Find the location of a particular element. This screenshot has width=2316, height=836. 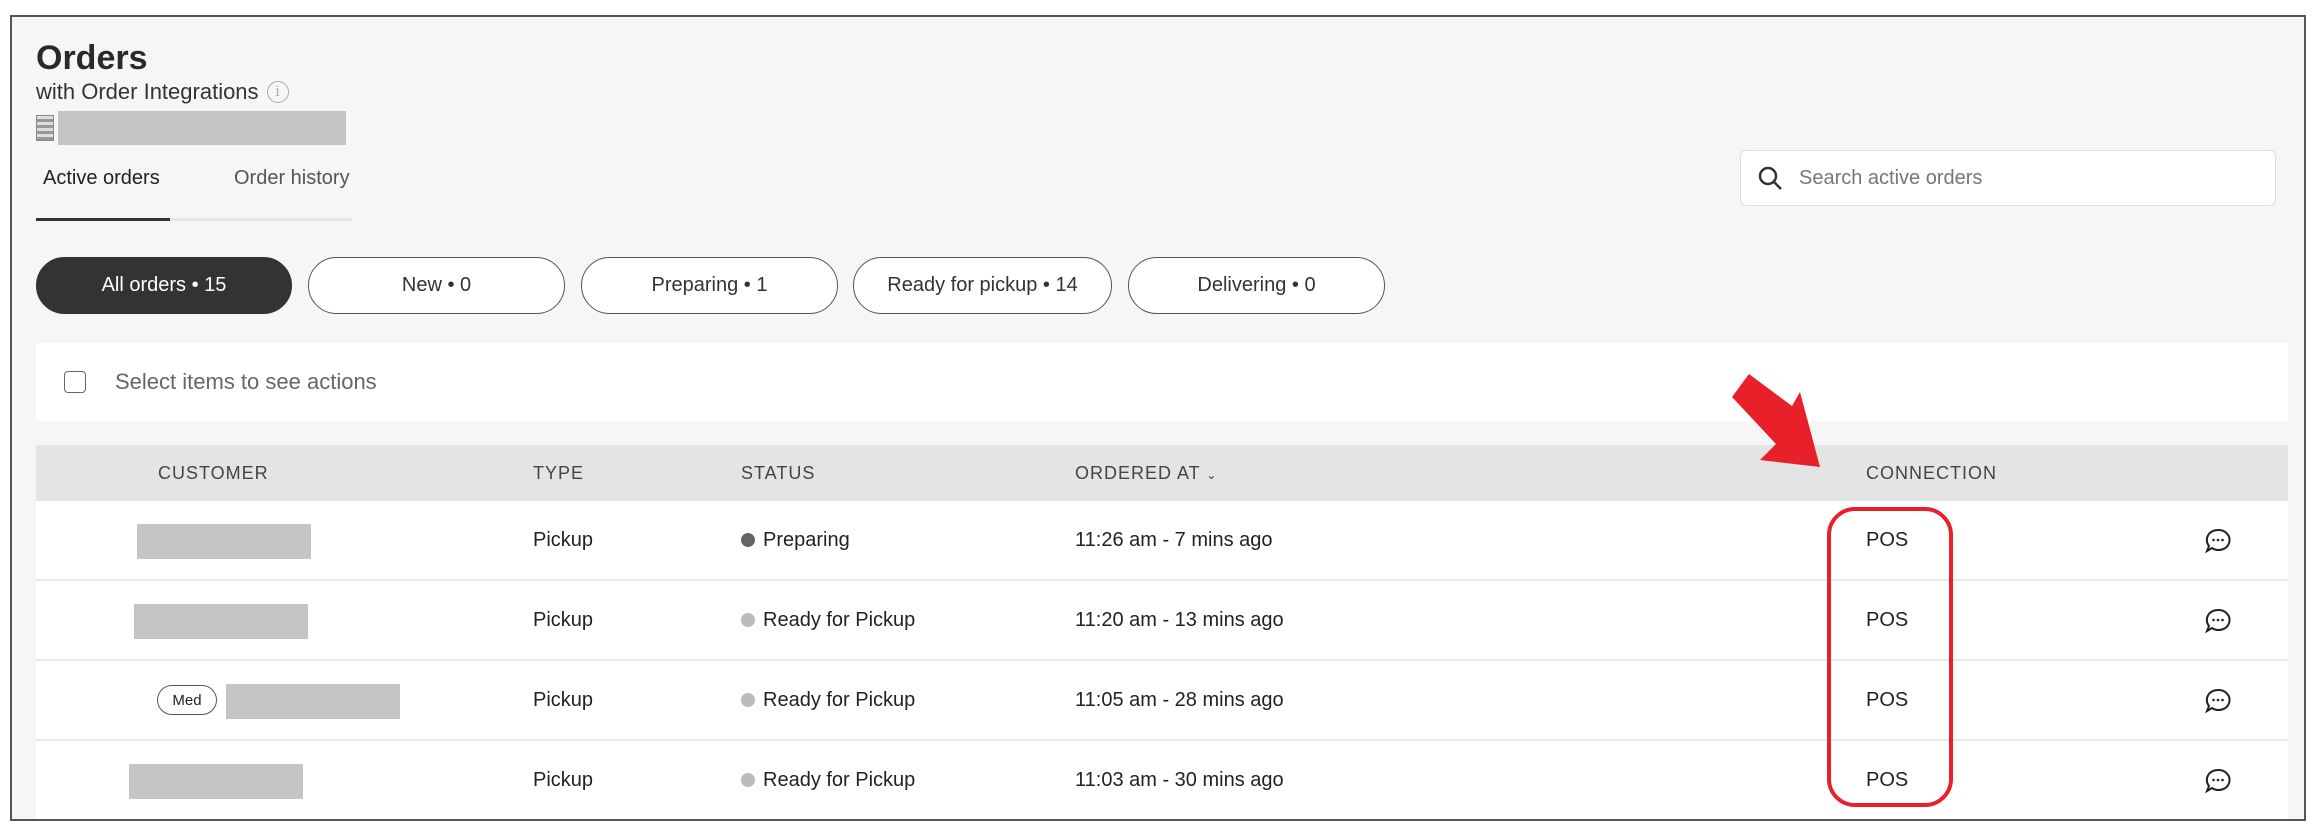

page-subtitle: with Order Integrations i is located at coordinates (162, 92).